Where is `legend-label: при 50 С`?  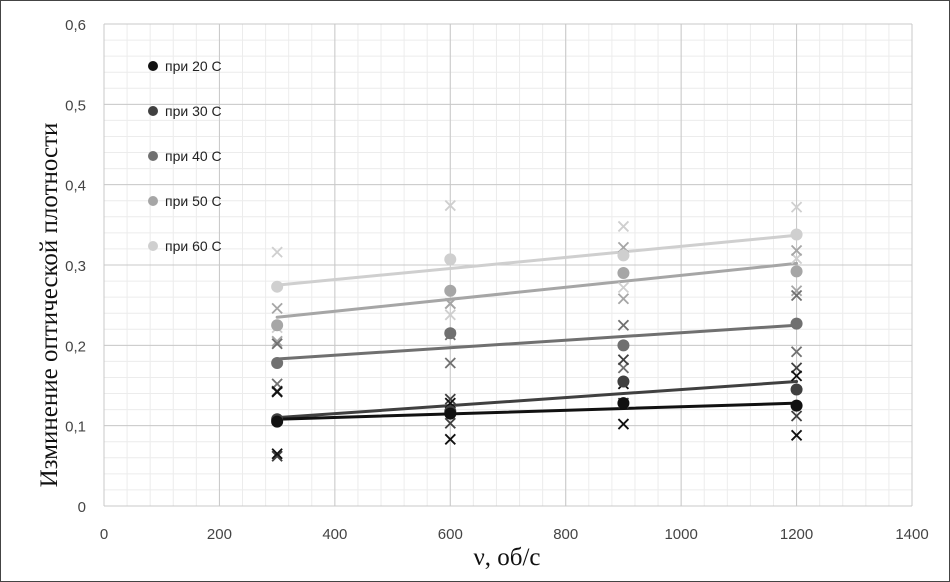 legend-label: при 50 С is located at coordinates (193, 201).